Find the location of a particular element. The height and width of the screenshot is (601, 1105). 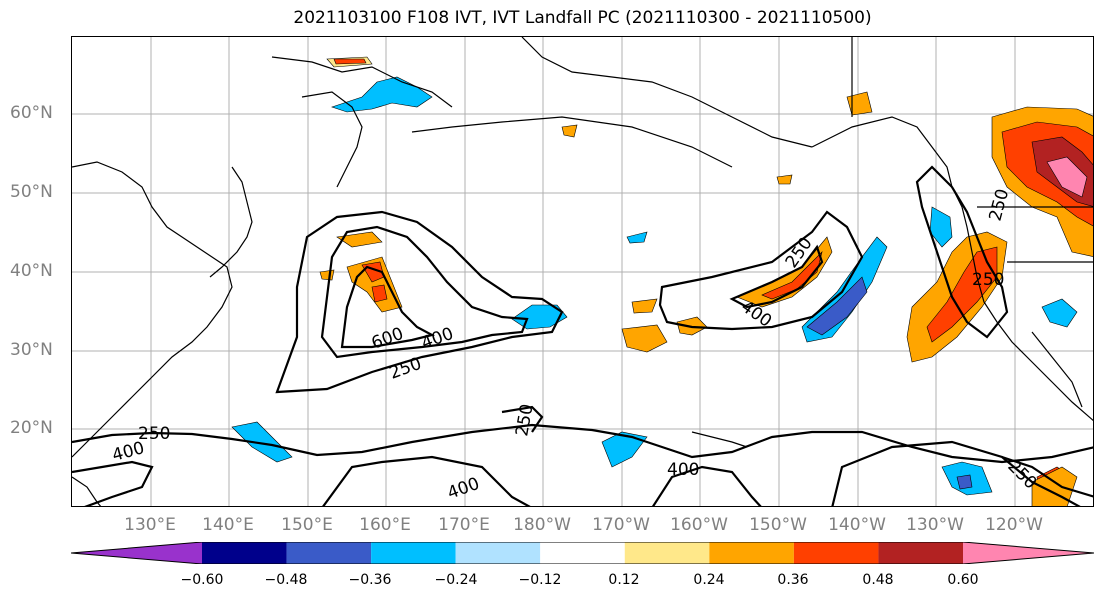

colorbar is located at coordinates (582, 553).